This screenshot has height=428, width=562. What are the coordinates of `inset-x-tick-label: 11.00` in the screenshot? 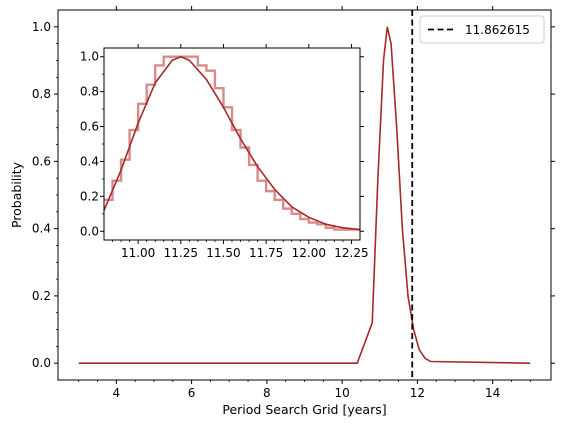 It's located at (138, 253).